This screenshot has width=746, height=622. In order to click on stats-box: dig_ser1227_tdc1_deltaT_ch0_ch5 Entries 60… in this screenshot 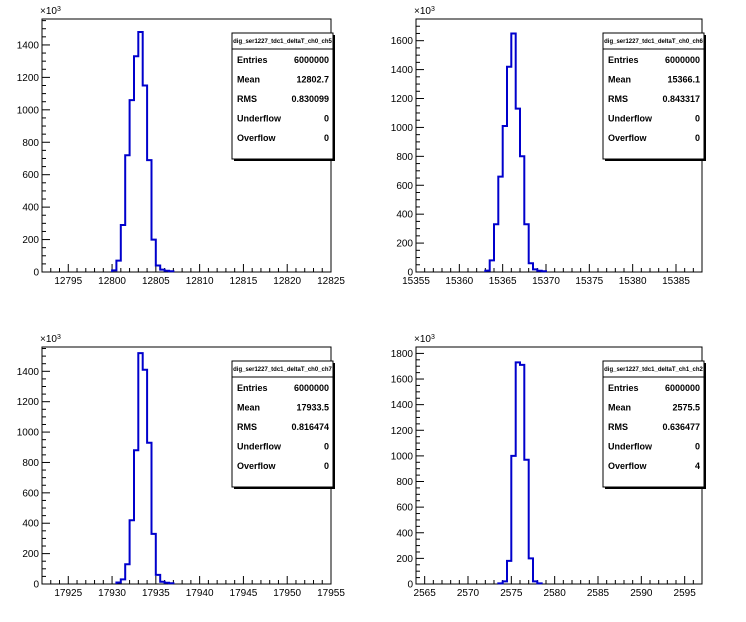, I will do `click(283, 96)`.